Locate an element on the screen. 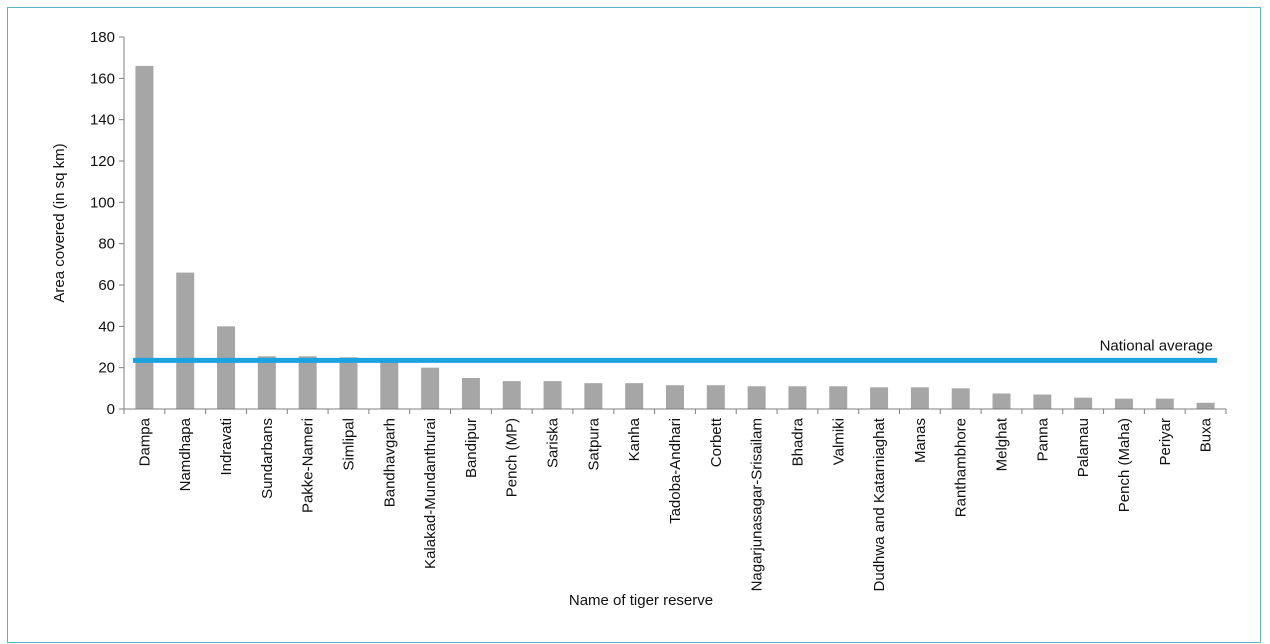 Image resolution: width=1270 pixels, height=644 pixels. x-tick-label: Bhadra is located at coordinates (797, 441).